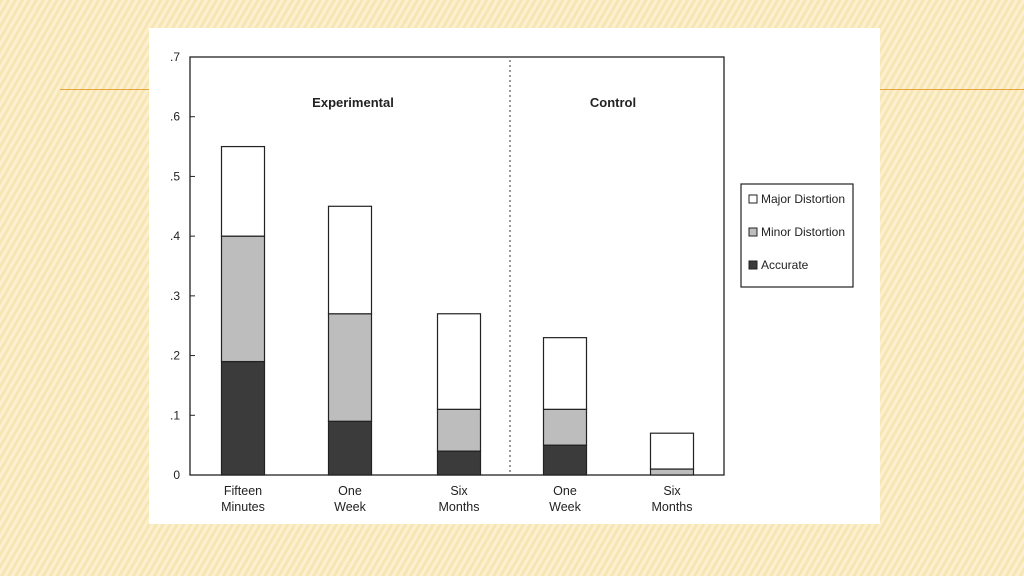 This screenshot has width=1024, height=576. I want to click on legend-box, so click(797, 235).